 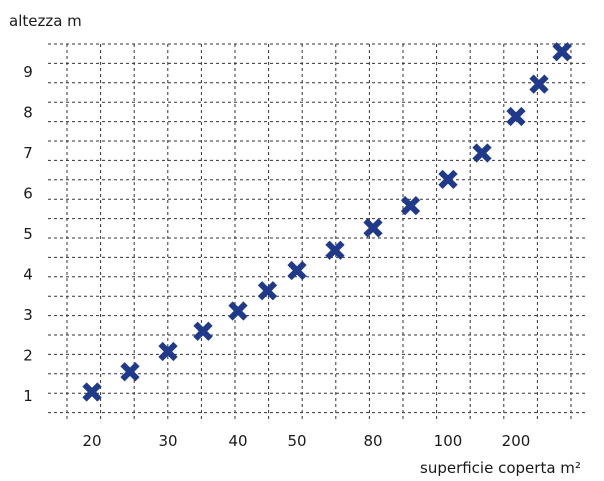 I want to click on y-tick-label: 7, so click(x=28, y=153).